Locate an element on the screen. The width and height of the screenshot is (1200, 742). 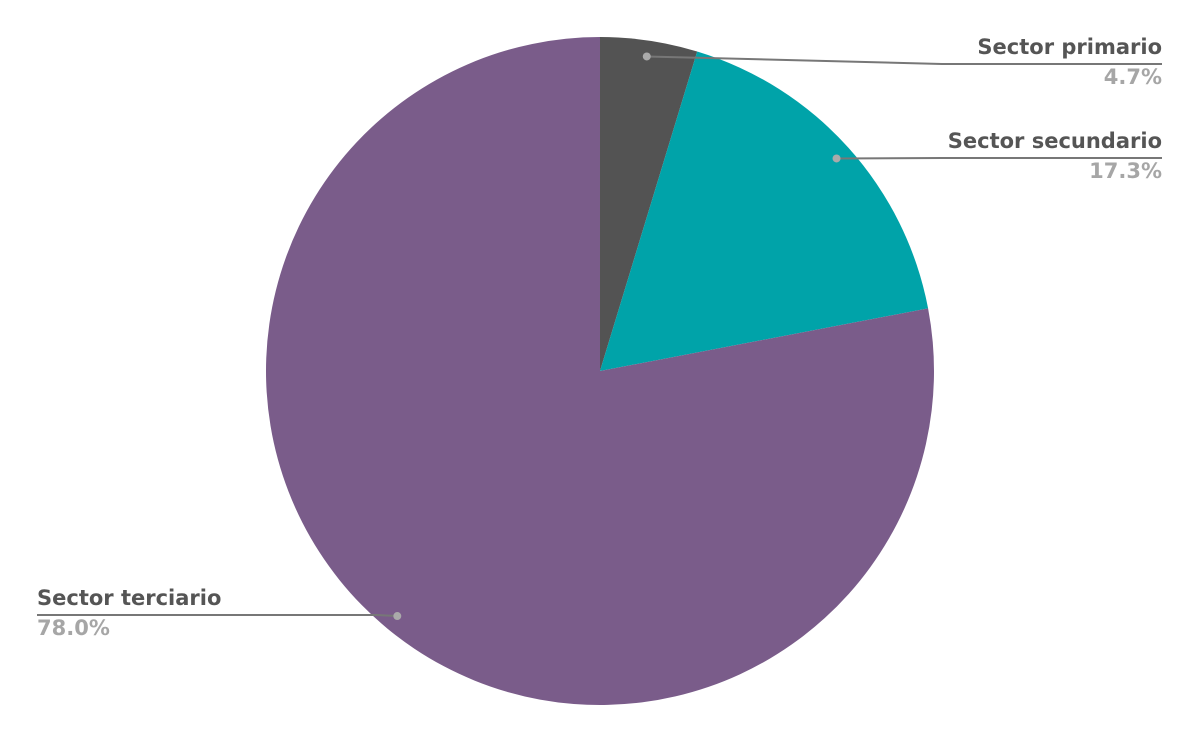
slice-label: Sector terciario is located at coordinates (129, 598).